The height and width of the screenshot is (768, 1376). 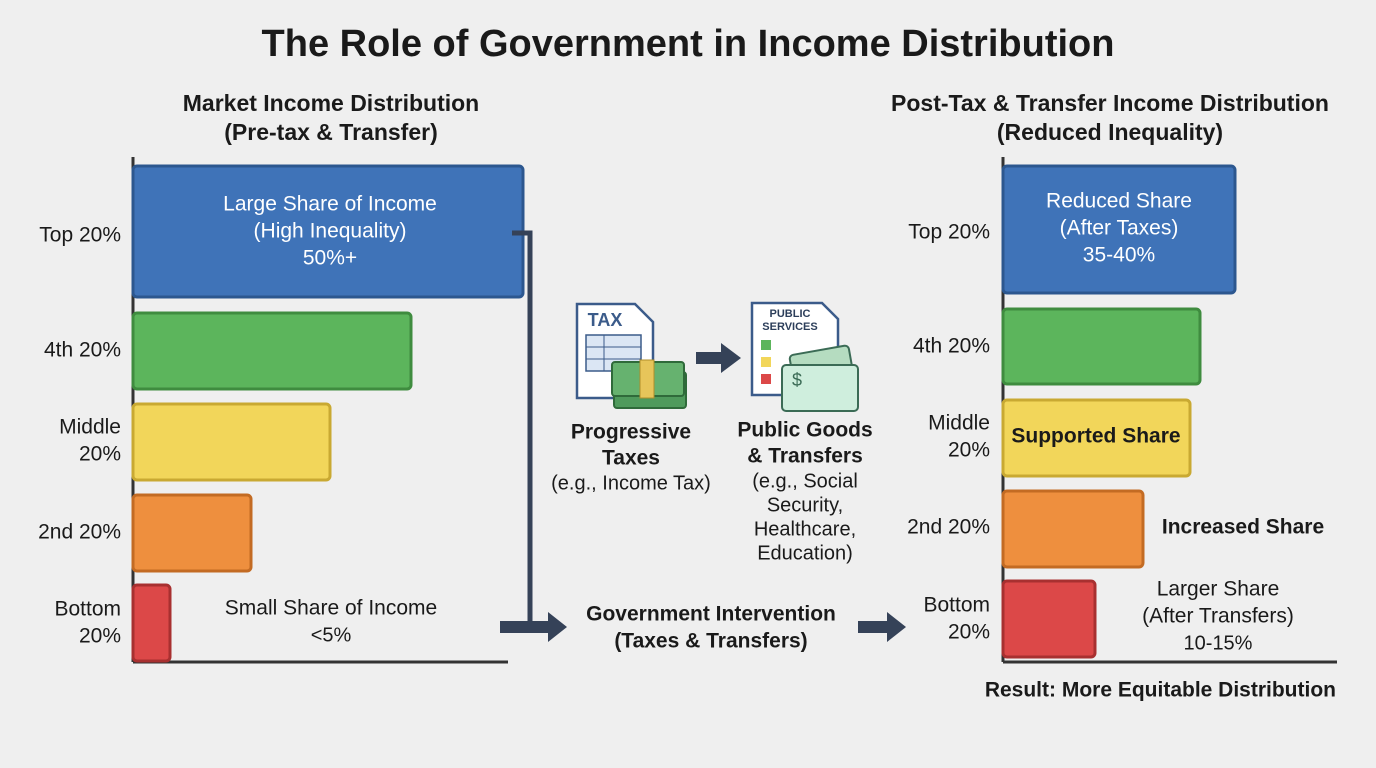 What do you see at coordinates (631, 483) in the screenshot?
I see `step-note: (e.g., Income Tax)` at bounding box center [631, 483].